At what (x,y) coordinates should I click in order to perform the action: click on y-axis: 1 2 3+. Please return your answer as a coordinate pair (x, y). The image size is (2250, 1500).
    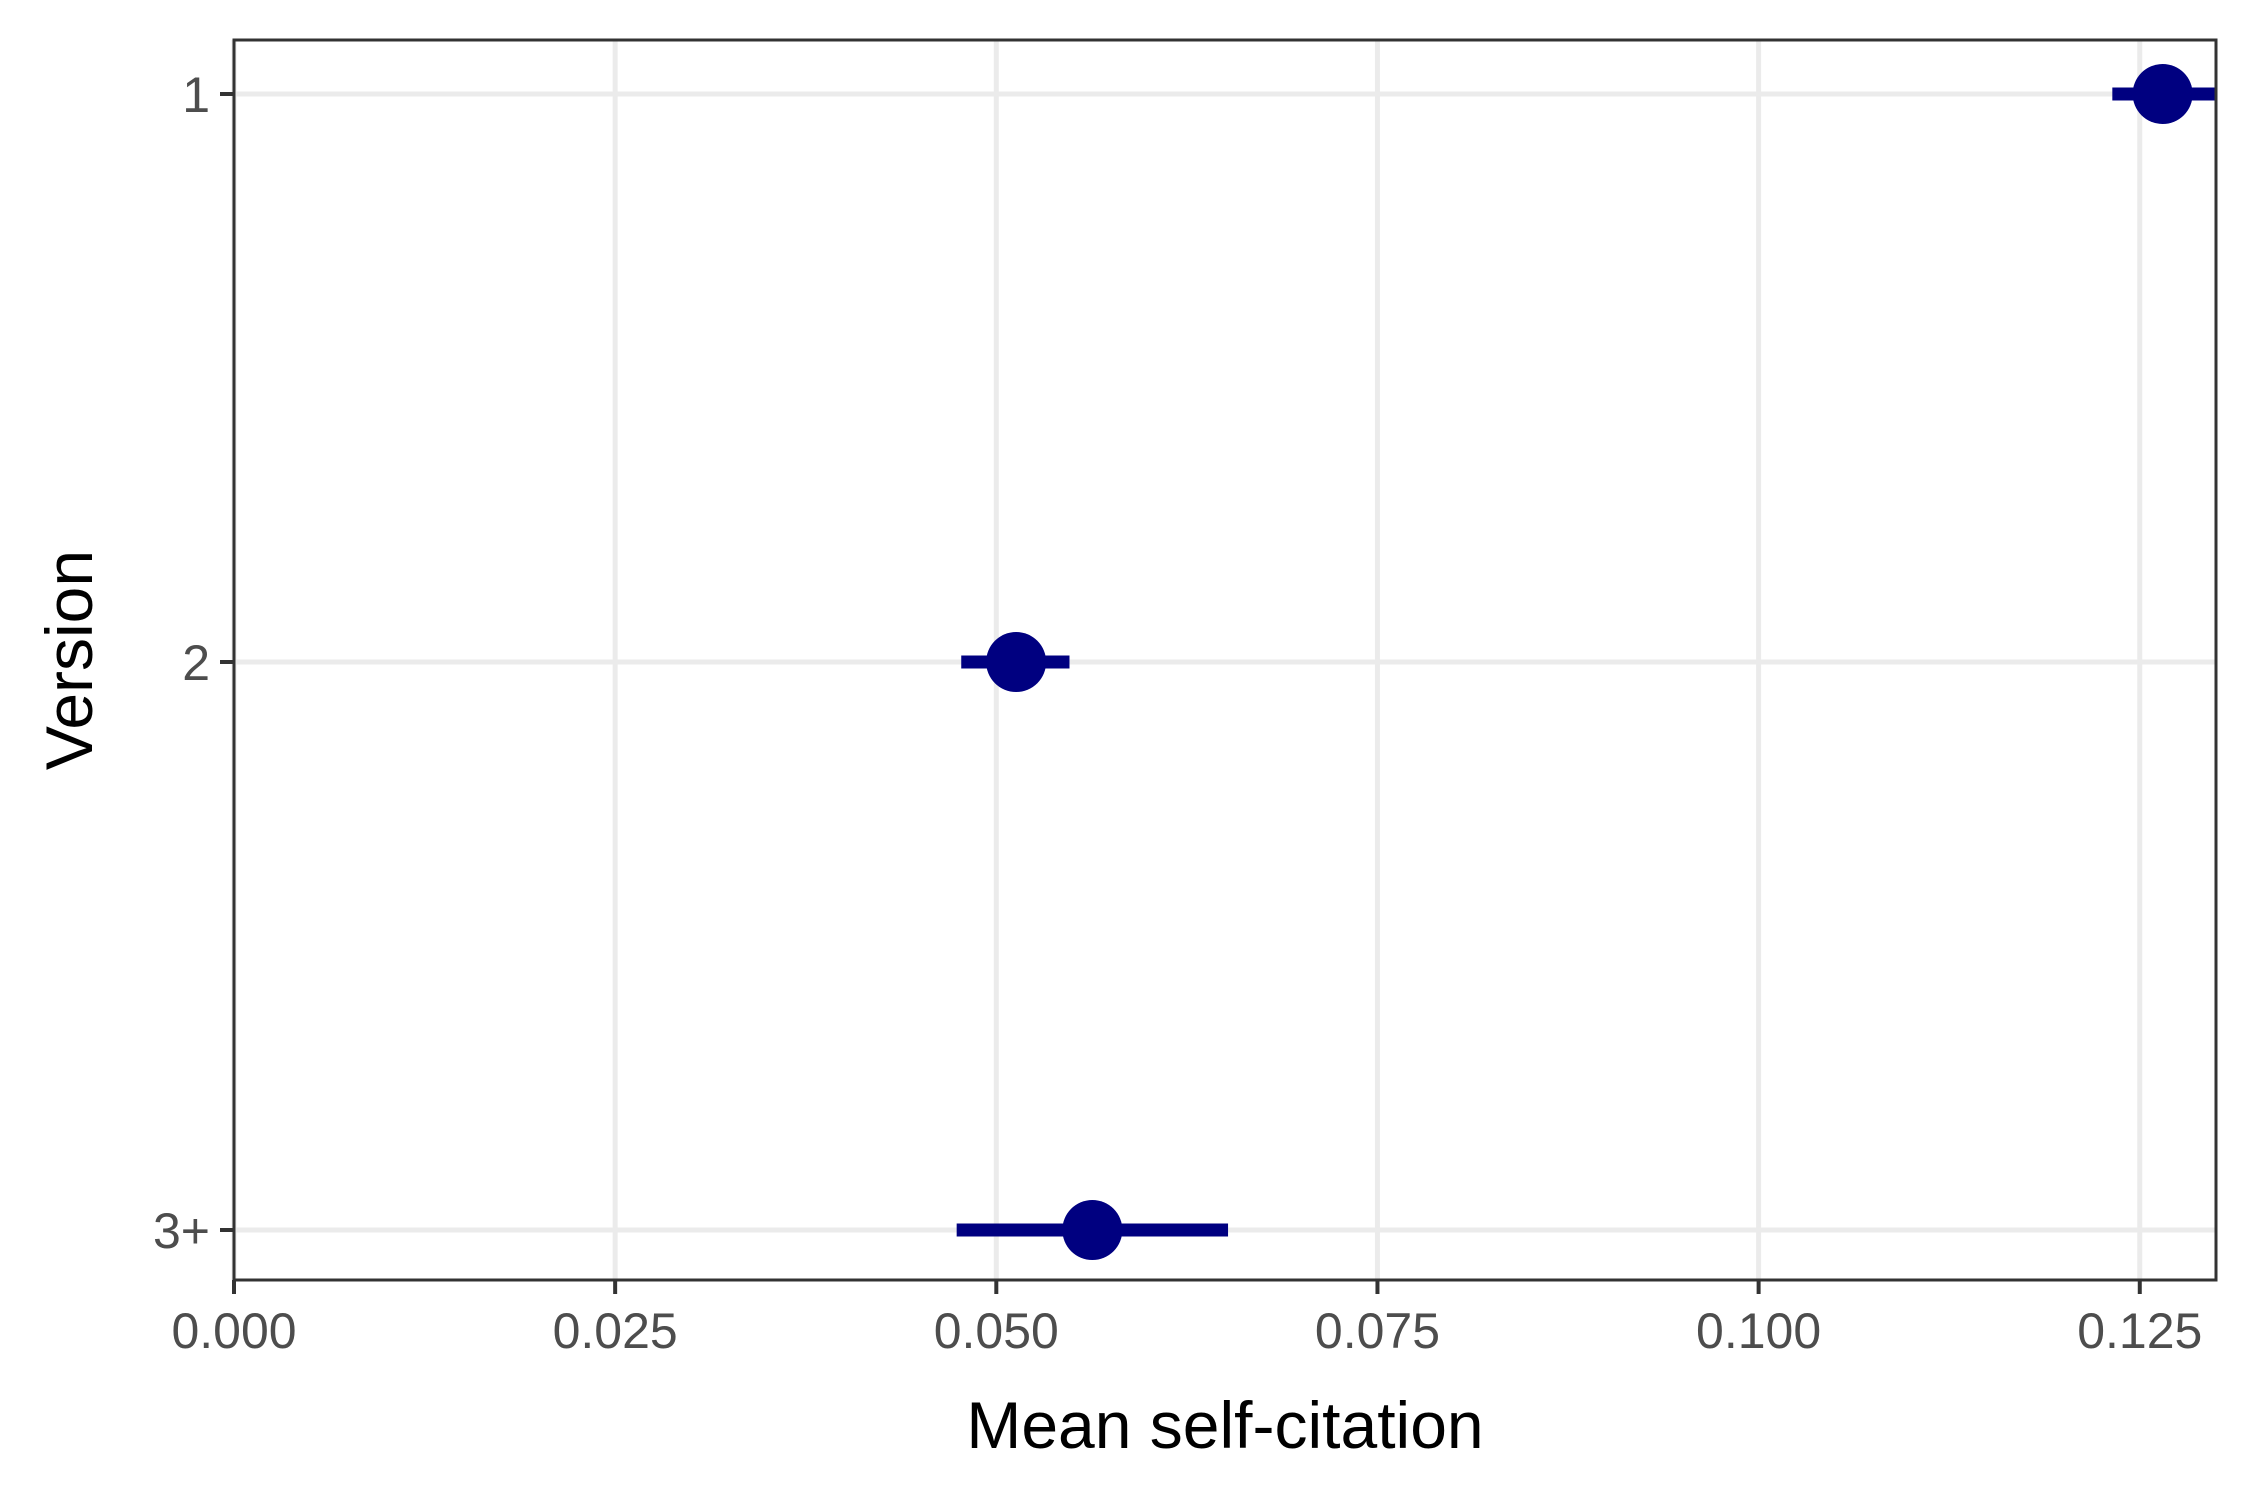
    Looking at the image, I should click on (193, 663).